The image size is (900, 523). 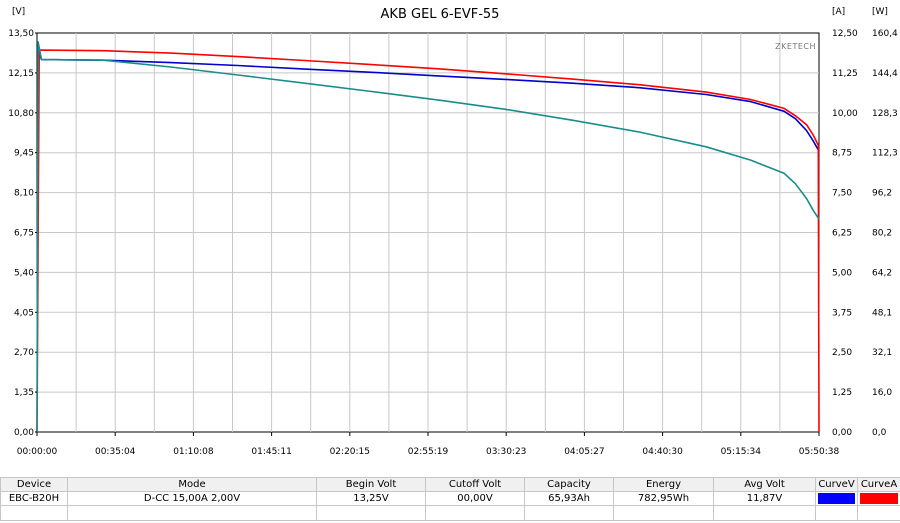 I want to click on brand-label: ZKETECH, so click(x=795, y=46).